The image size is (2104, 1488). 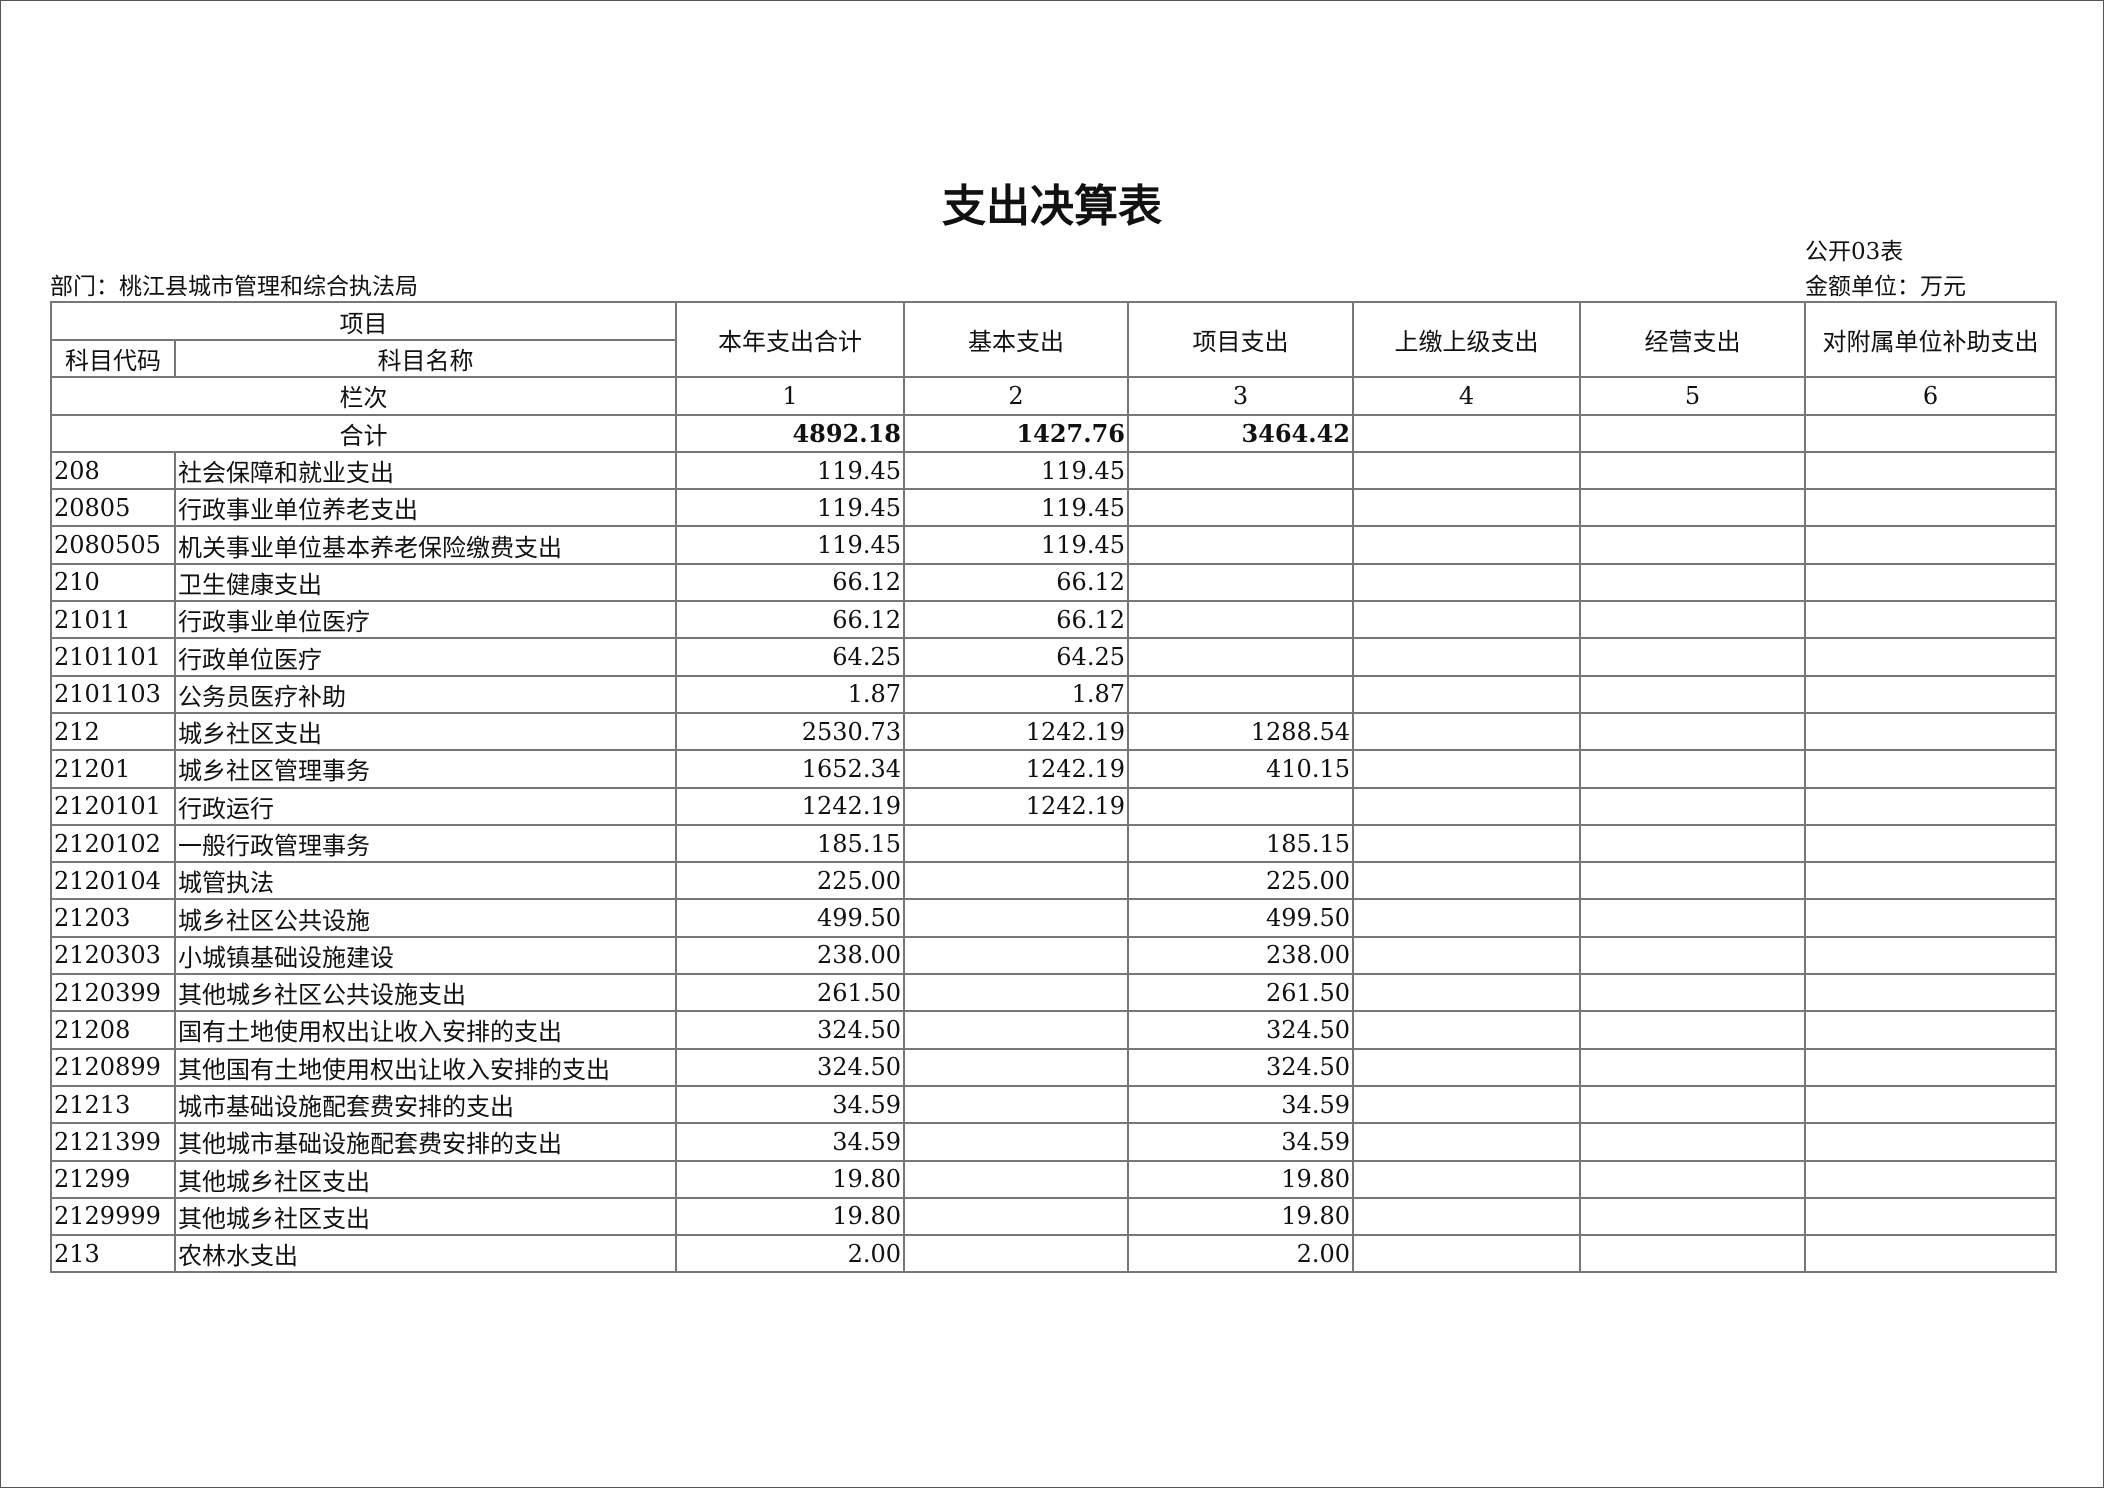 What do you see at coordinates (234, 287) in the screenshot?
I see `department-label: 部门：桃江县城市管理和综合执法局` at bounding box center [234, 287].